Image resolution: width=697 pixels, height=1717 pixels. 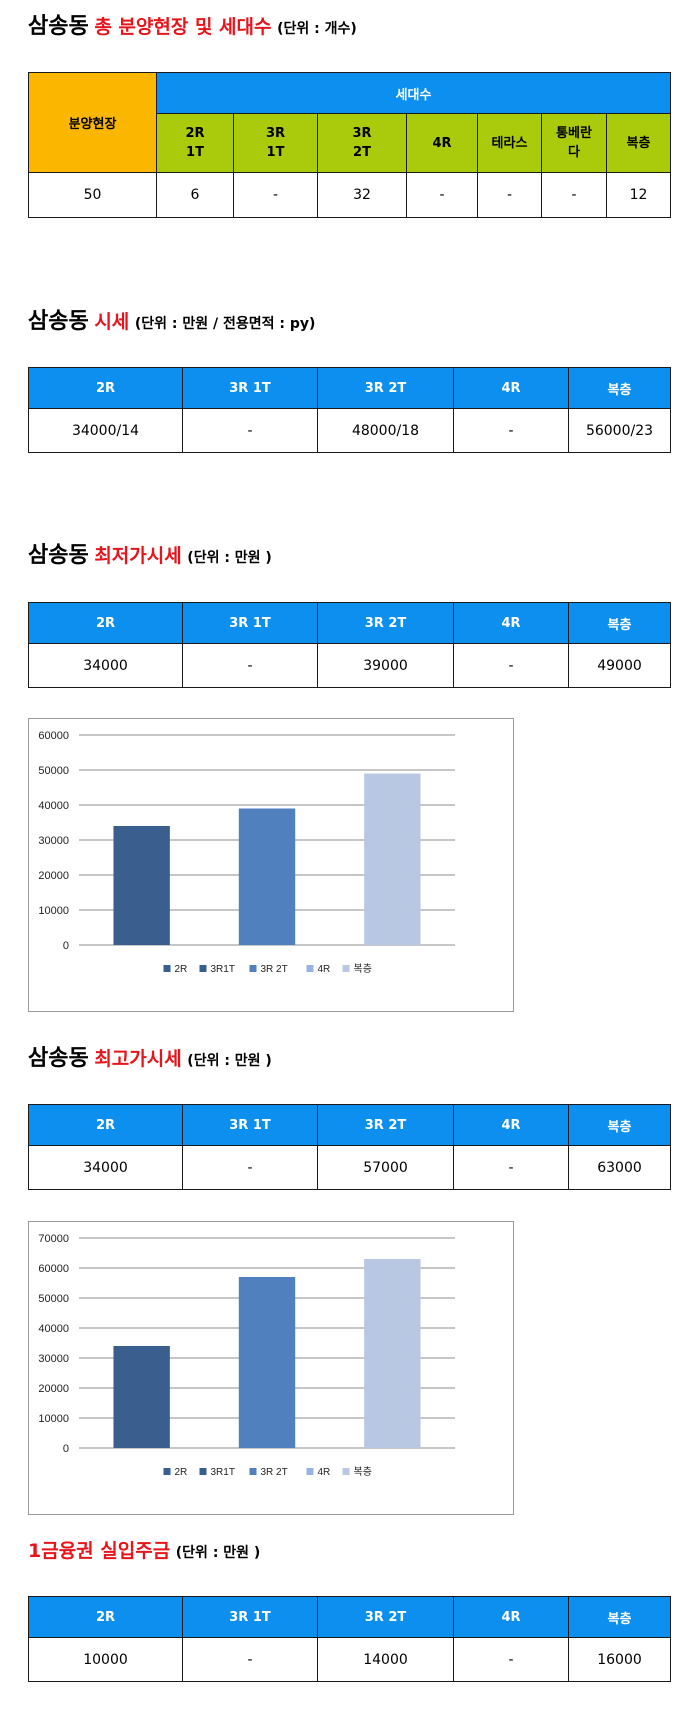 What do you see at coordinates (362, 195) in the screenshot?
I see `units-cell: 32` at bounding box center [362, 195].